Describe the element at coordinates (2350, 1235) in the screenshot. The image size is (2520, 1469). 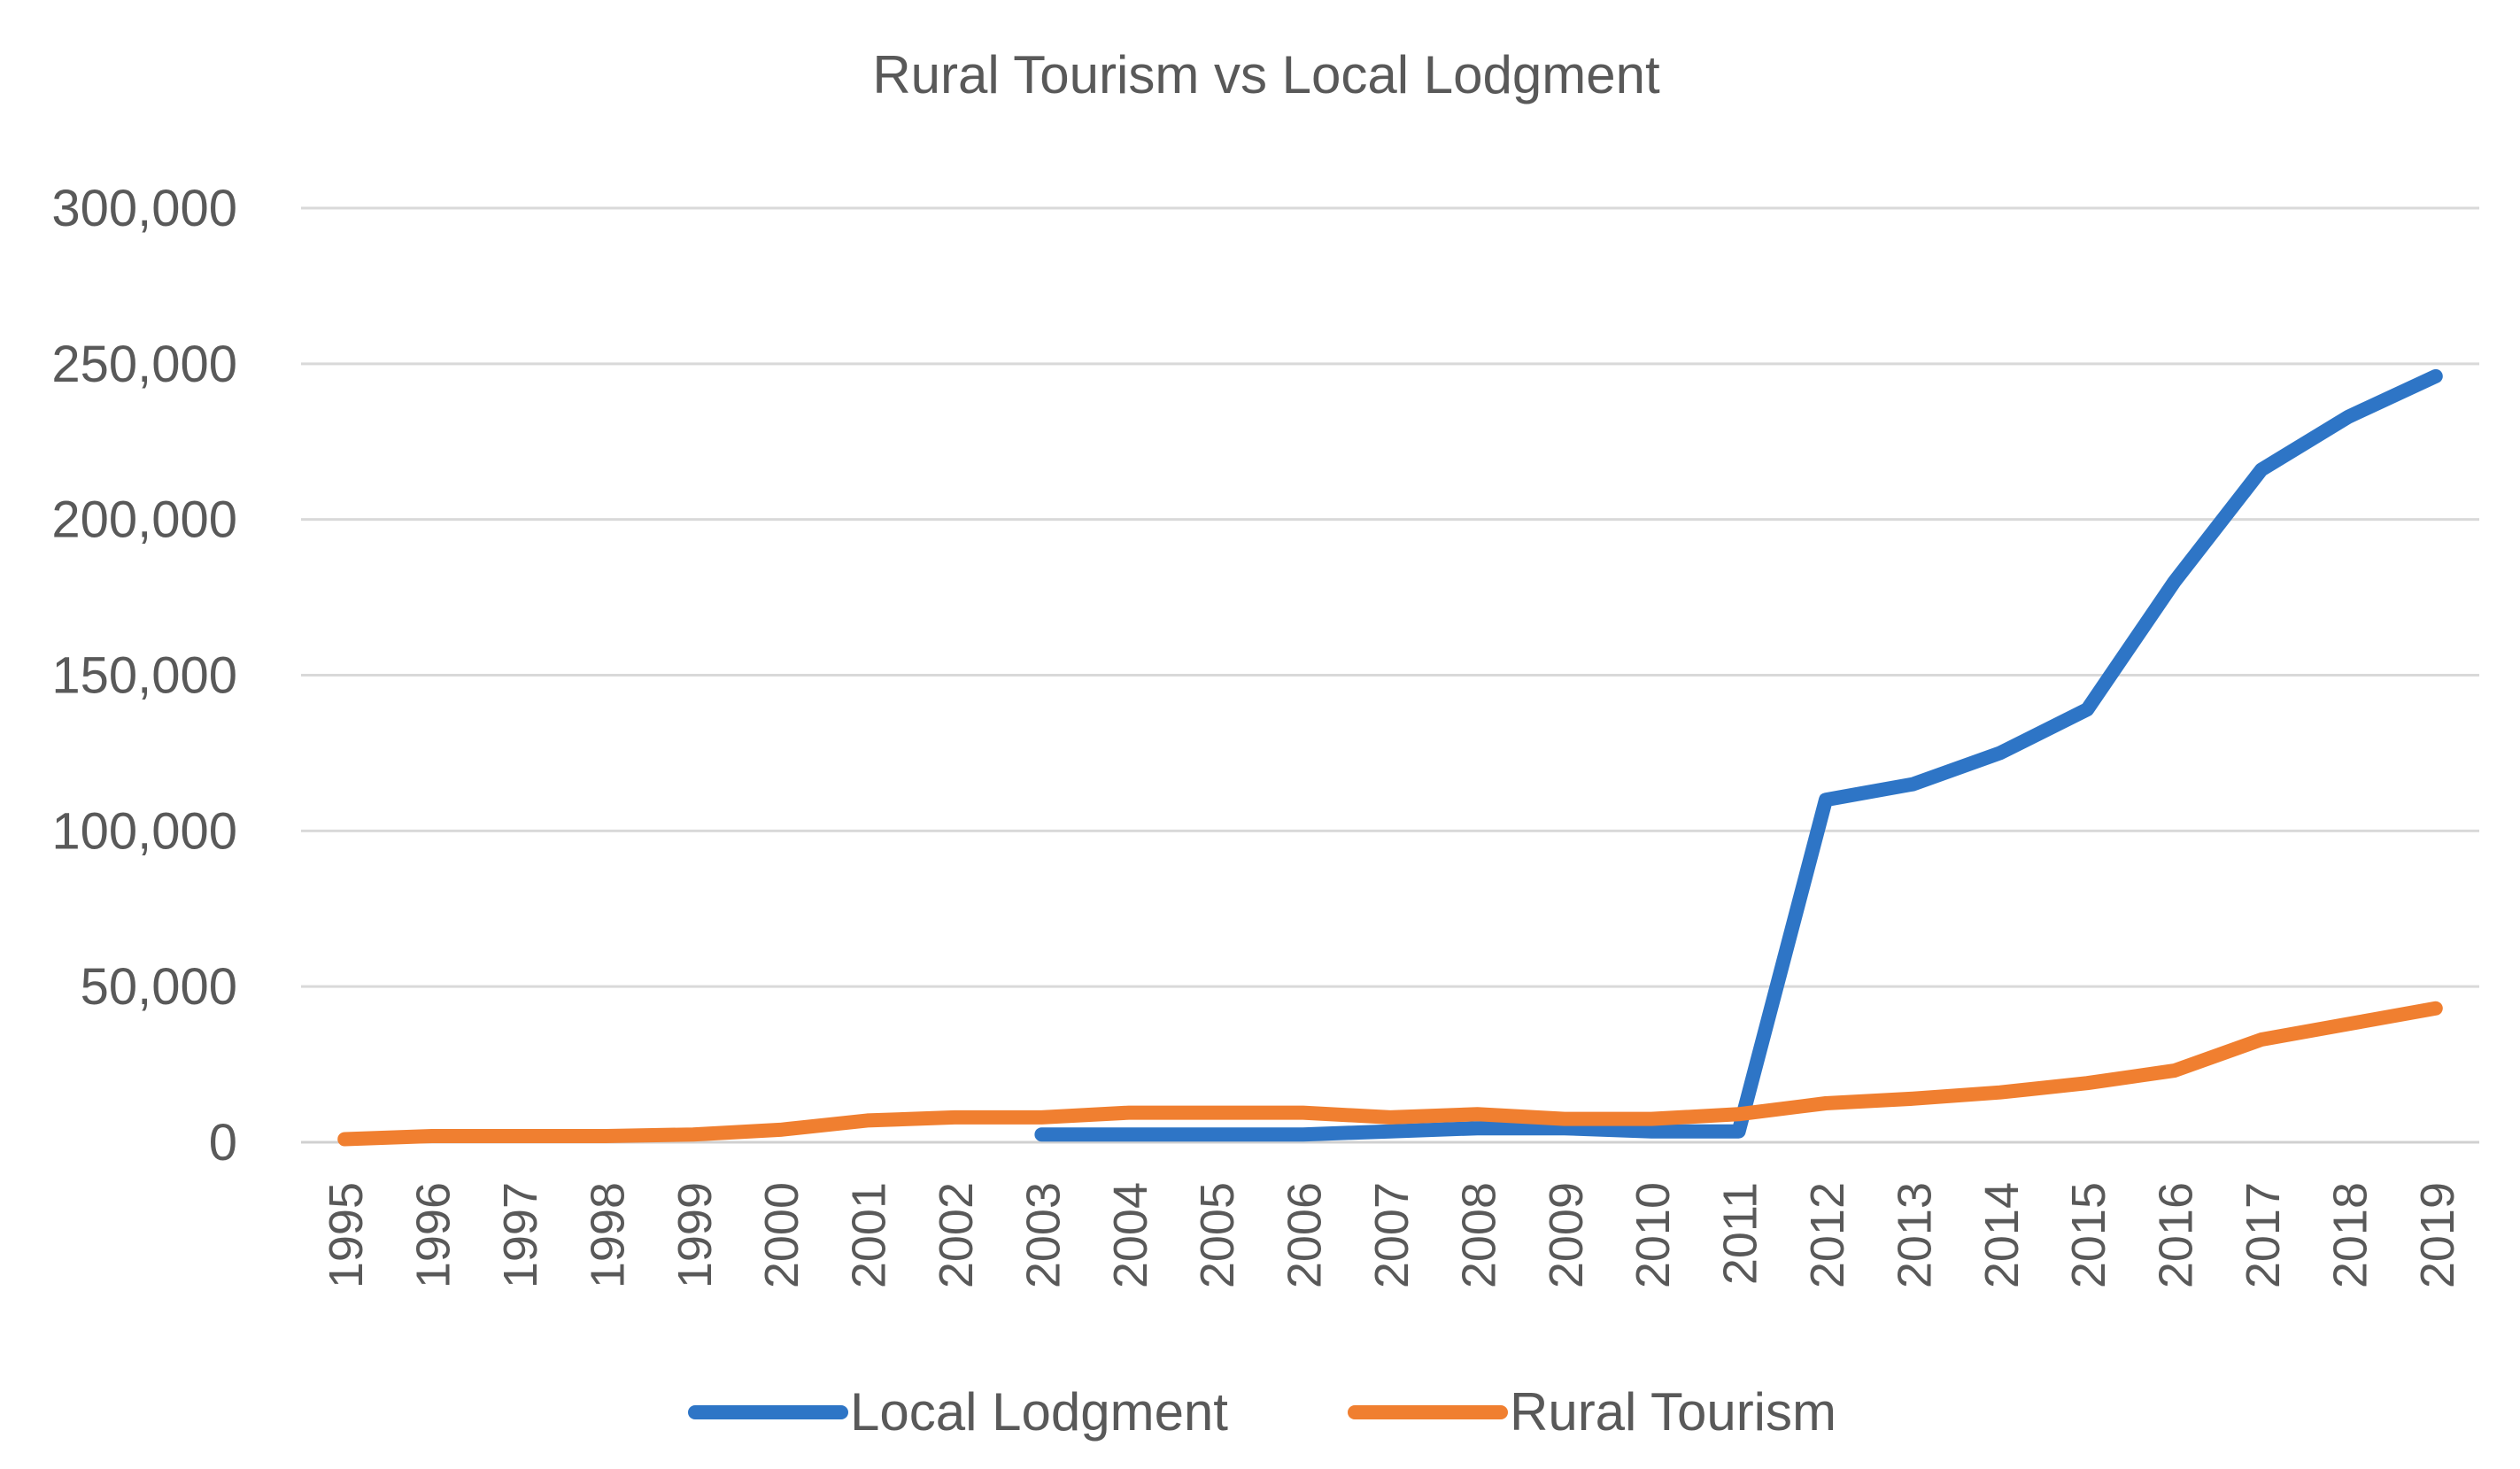
I see `x-tick-label: 2018` at that location.